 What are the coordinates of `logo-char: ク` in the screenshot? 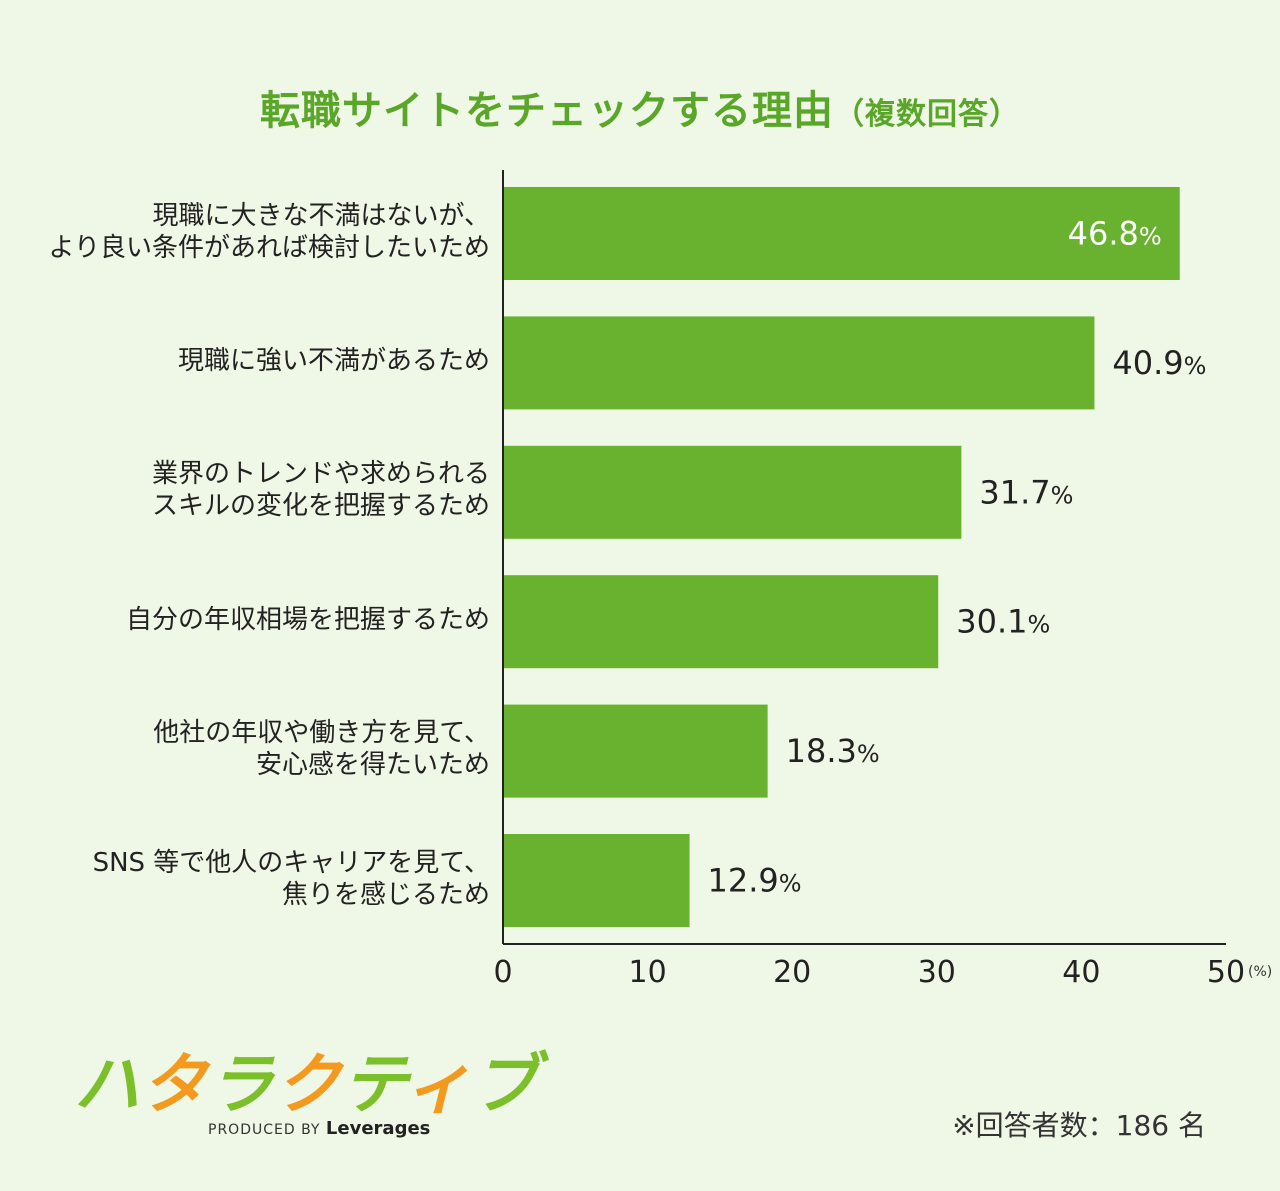 It's located at (308, 1084).